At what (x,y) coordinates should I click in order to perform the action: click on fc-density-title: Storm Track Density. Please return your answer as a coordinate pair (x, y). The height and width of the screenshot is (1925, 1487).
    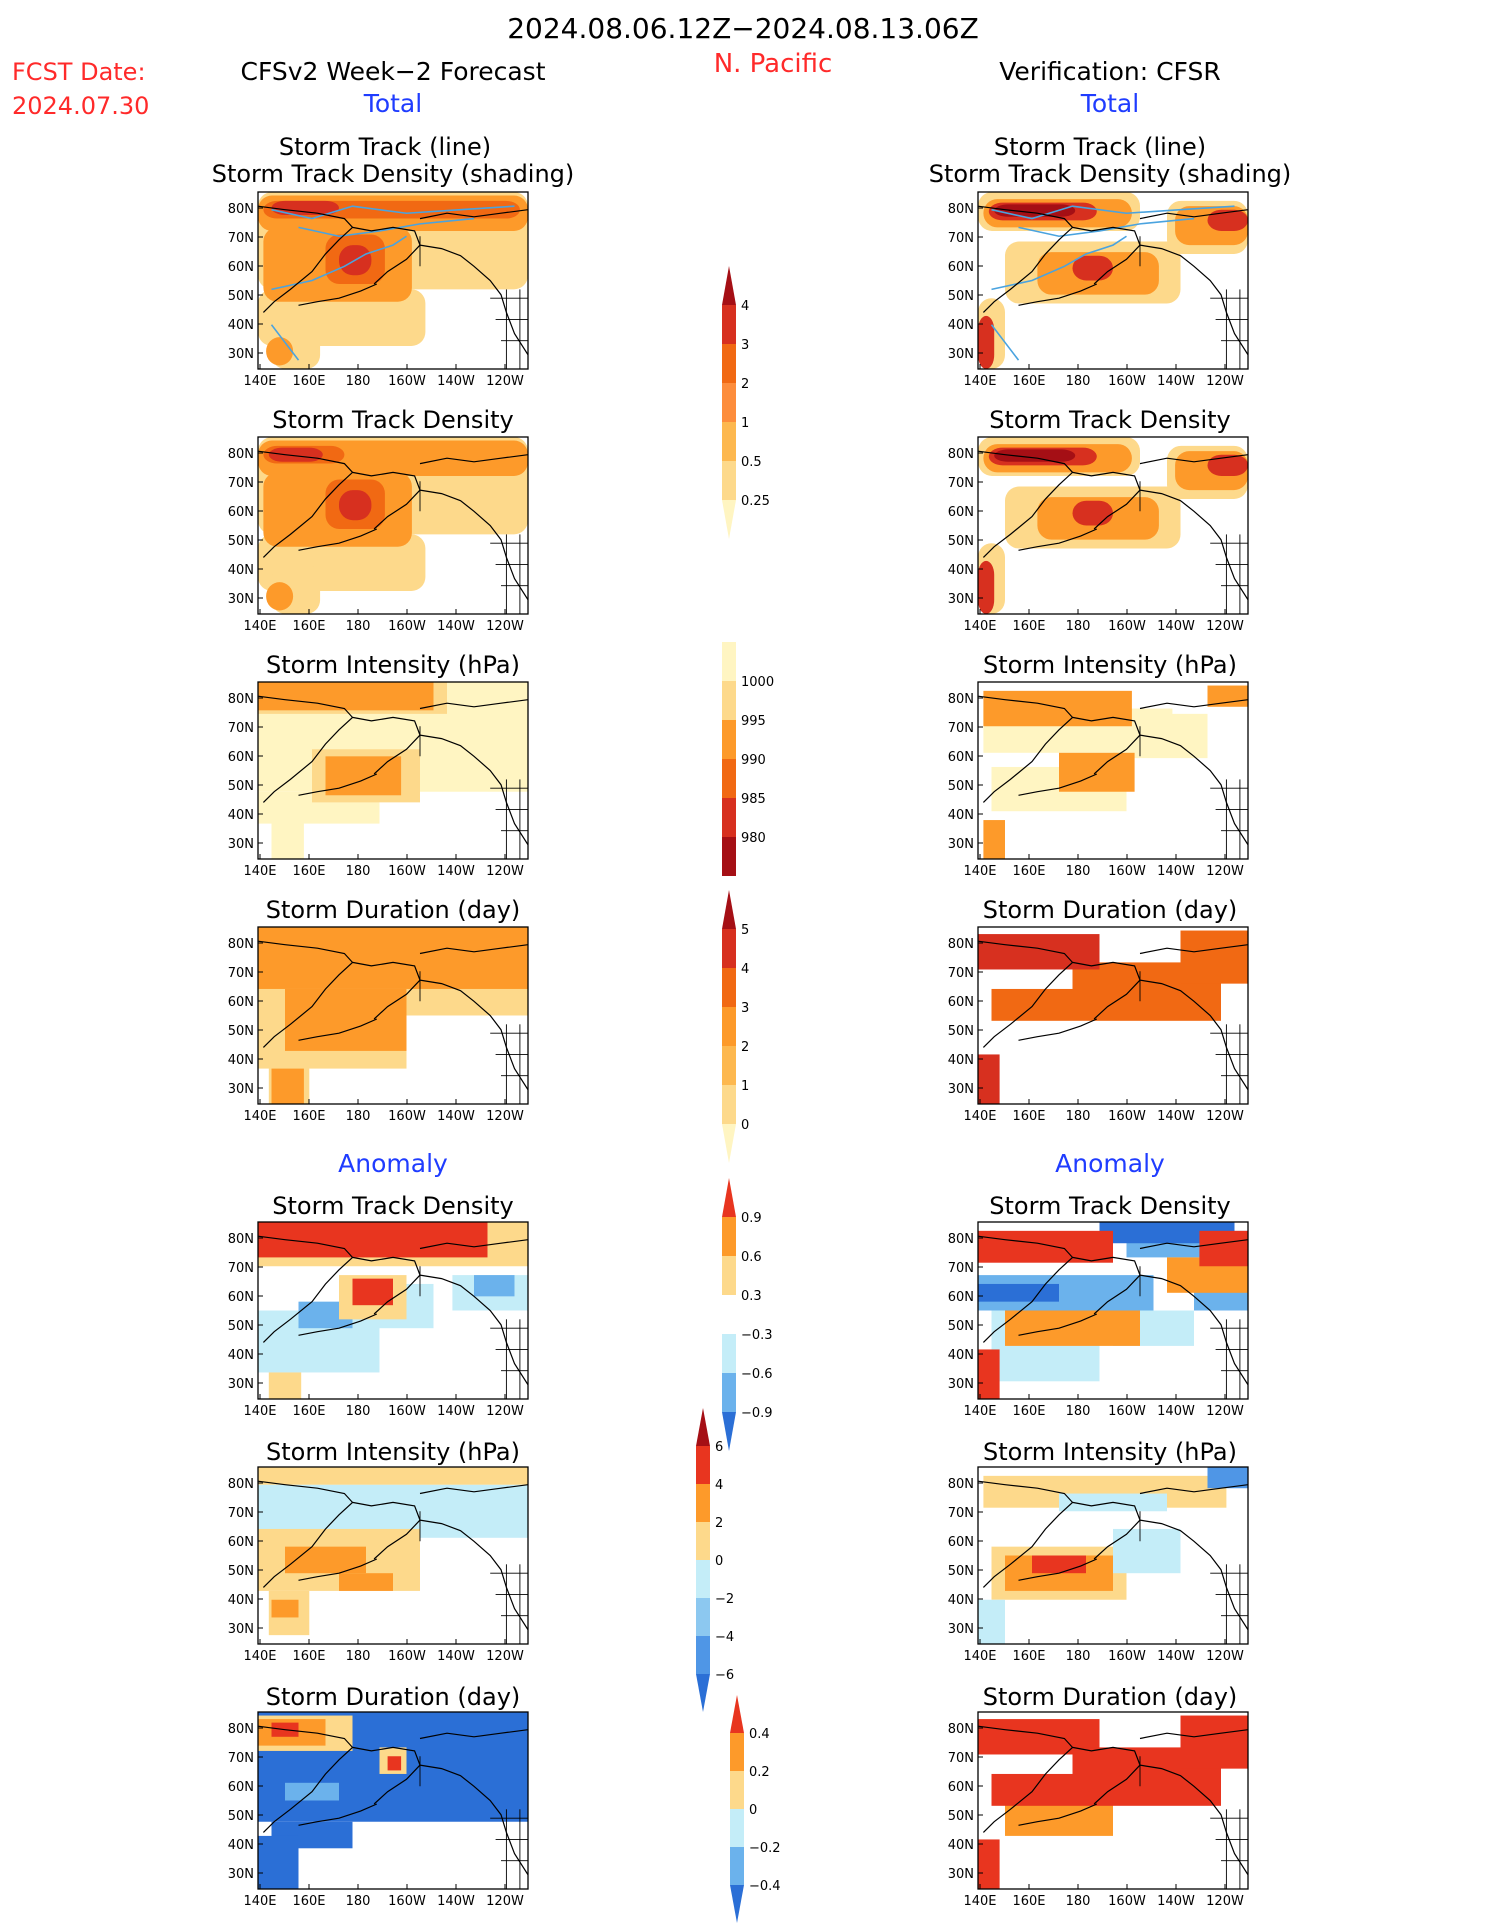
    Looking at the image, I should click on (392, 420).